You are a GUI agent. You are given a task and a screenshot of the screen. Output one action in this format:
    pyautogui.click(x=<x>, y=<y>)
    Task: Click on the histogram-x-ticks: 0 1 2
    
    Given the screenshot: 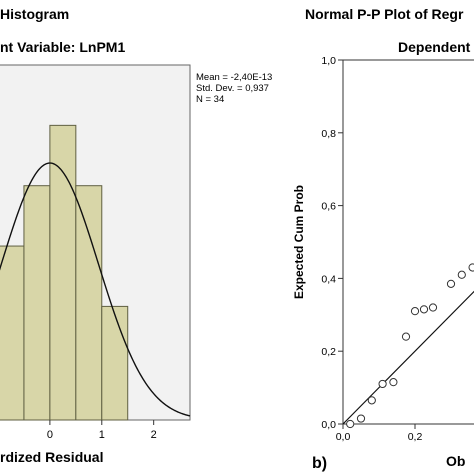 What is the action you would take?
    pyautogui.click(x=102, y=430)
    